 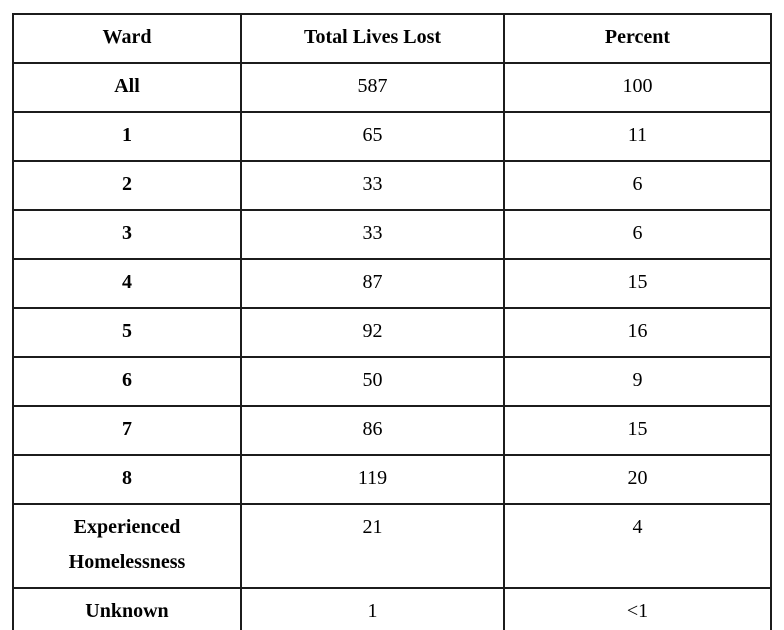 What do you see at coordinates (372, 136) in the screenshot?
I see `total-lives-lost-cell: 65` at bounding box center [372, 136].